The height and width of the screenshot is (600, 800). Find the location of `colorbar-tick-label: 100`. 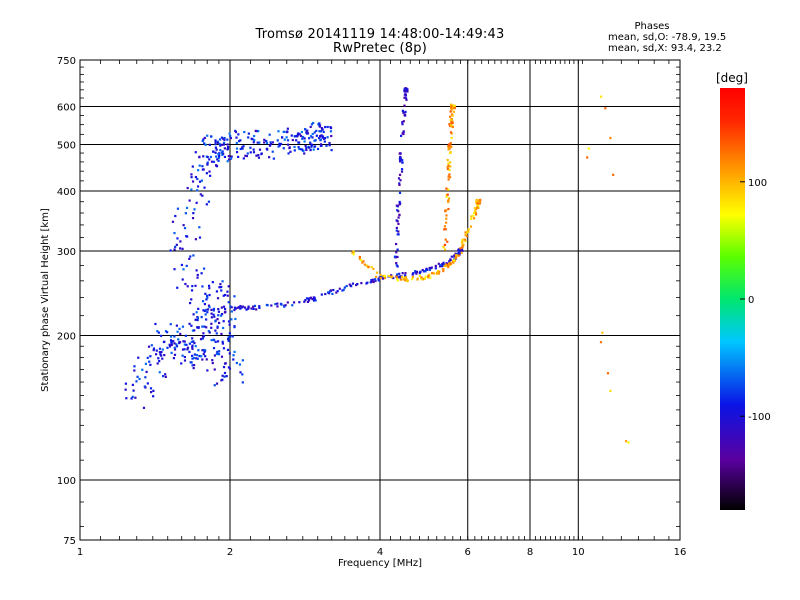

colorbar-tick-label: 100 is located at coordinates (757, 183).